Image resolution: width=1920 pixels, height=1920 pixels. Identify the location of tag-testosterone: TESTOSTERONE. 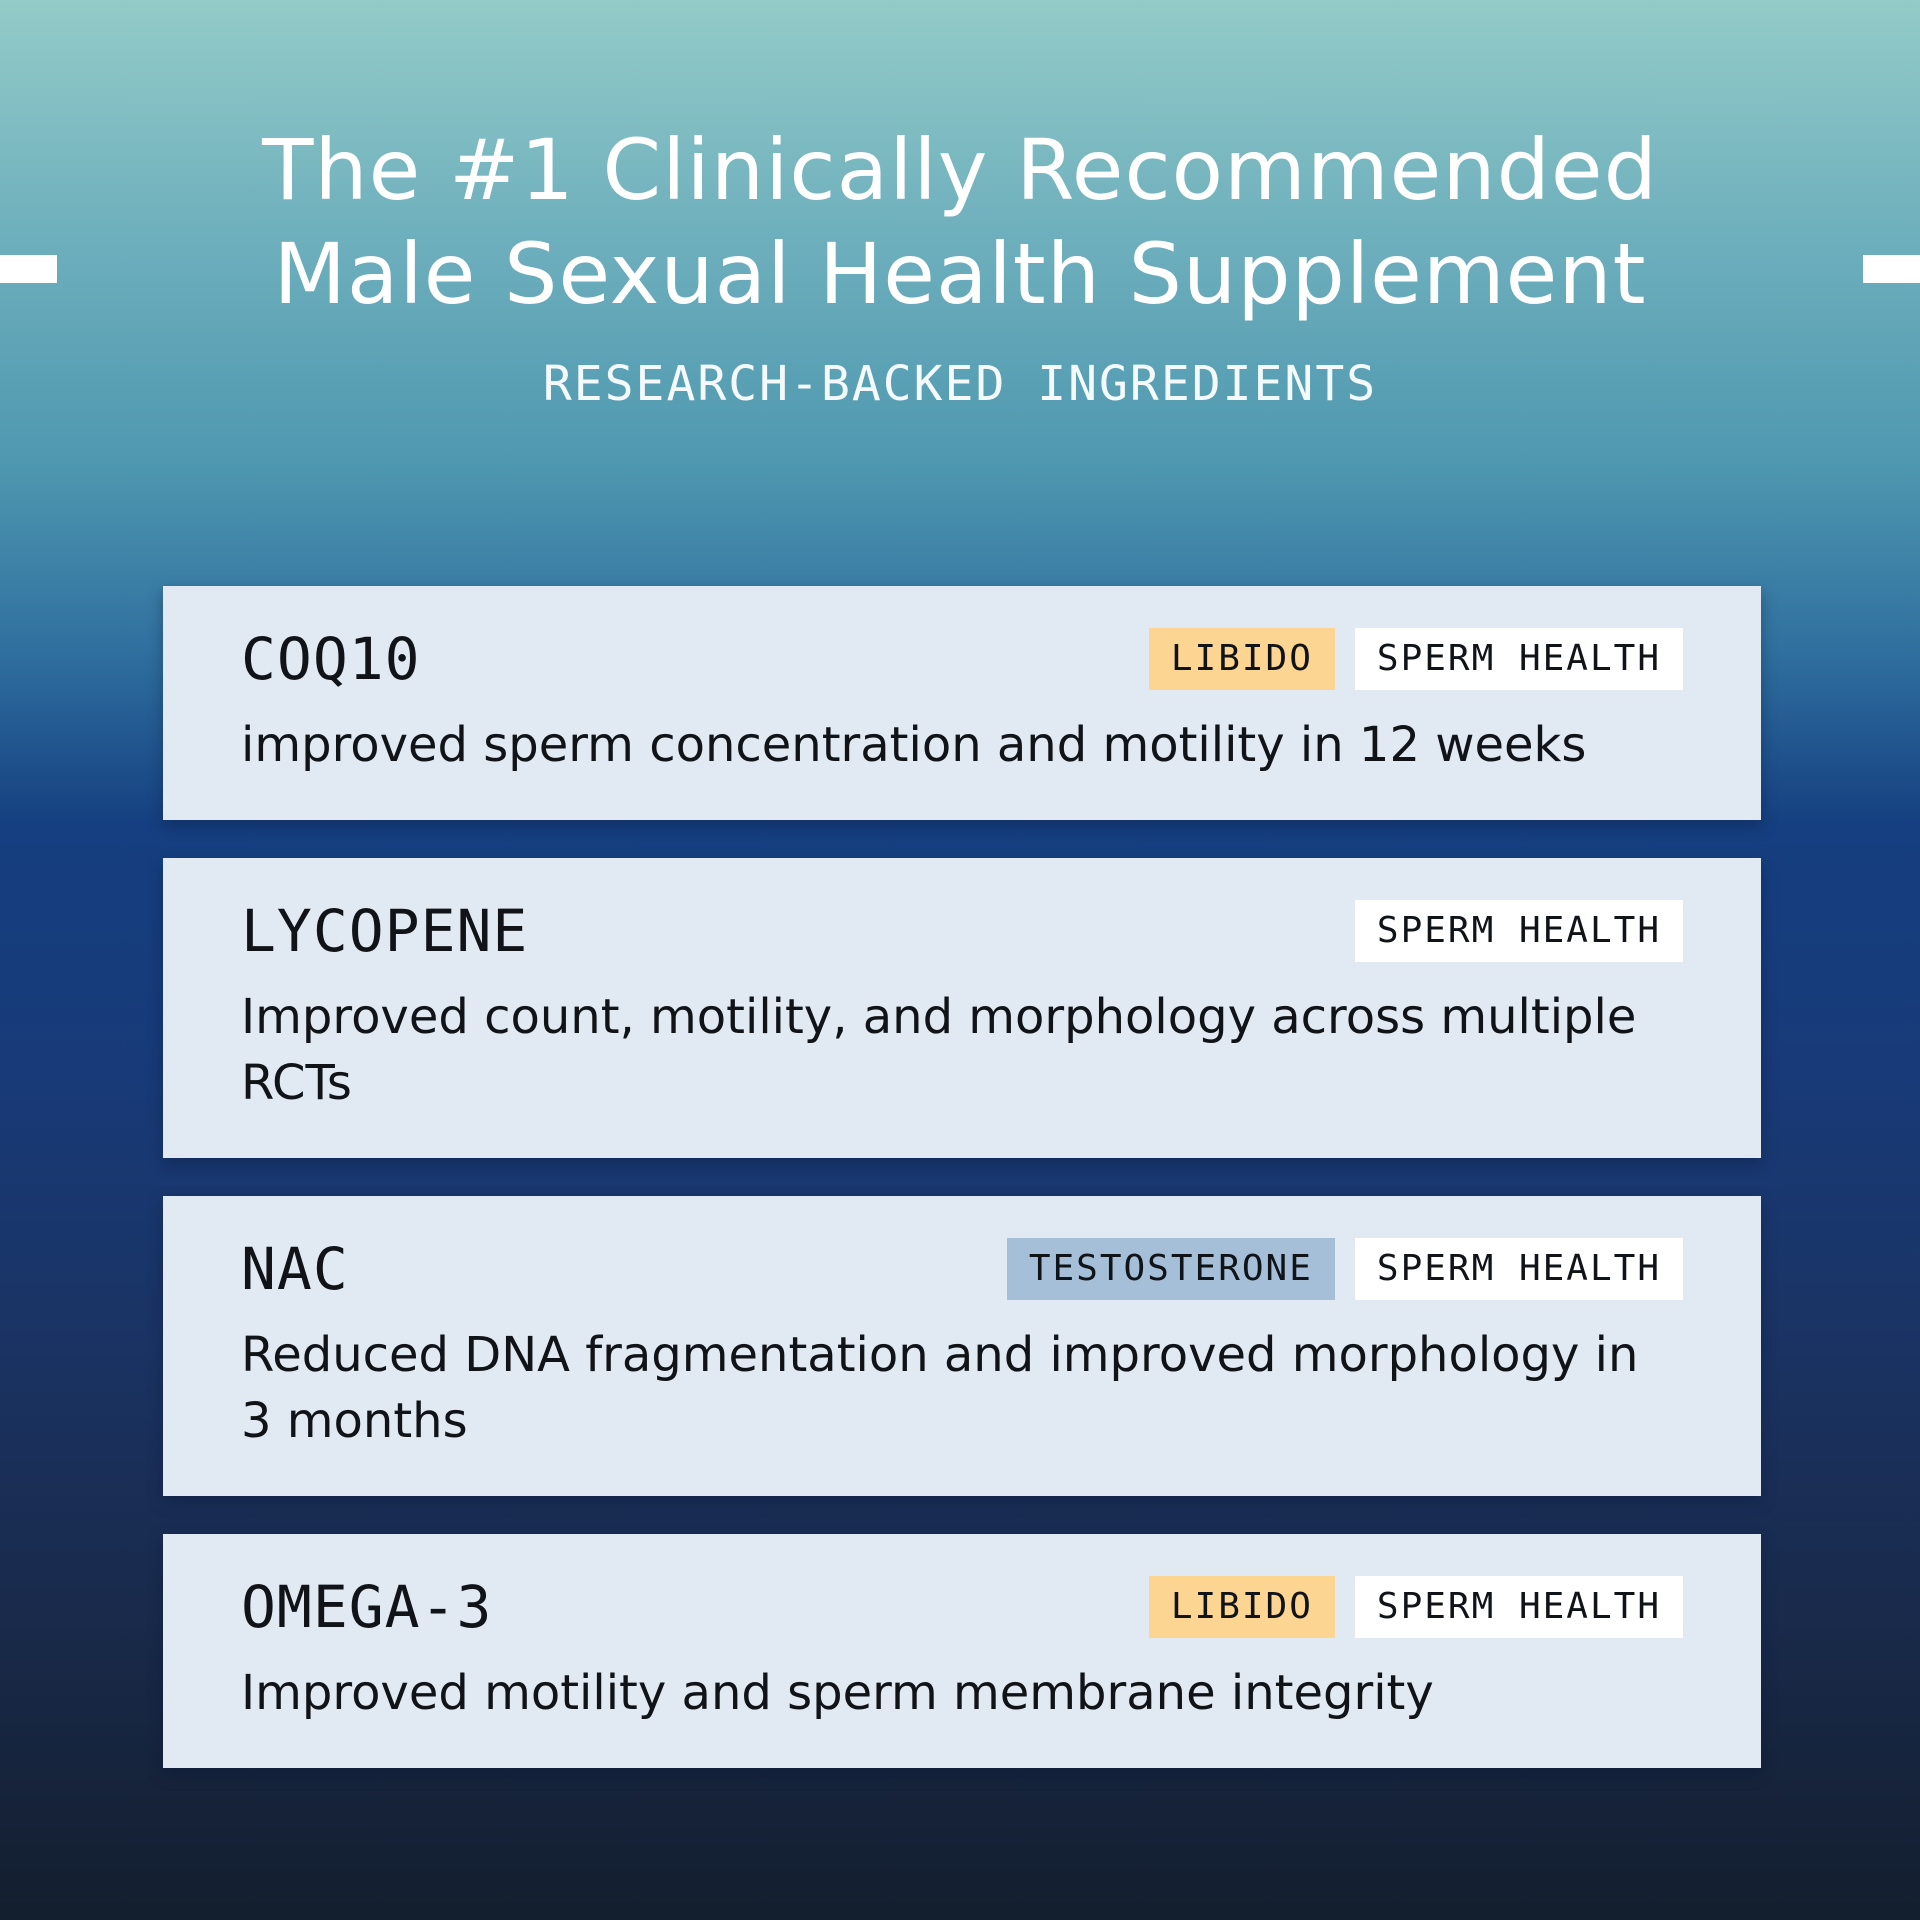
(1170, 1269).